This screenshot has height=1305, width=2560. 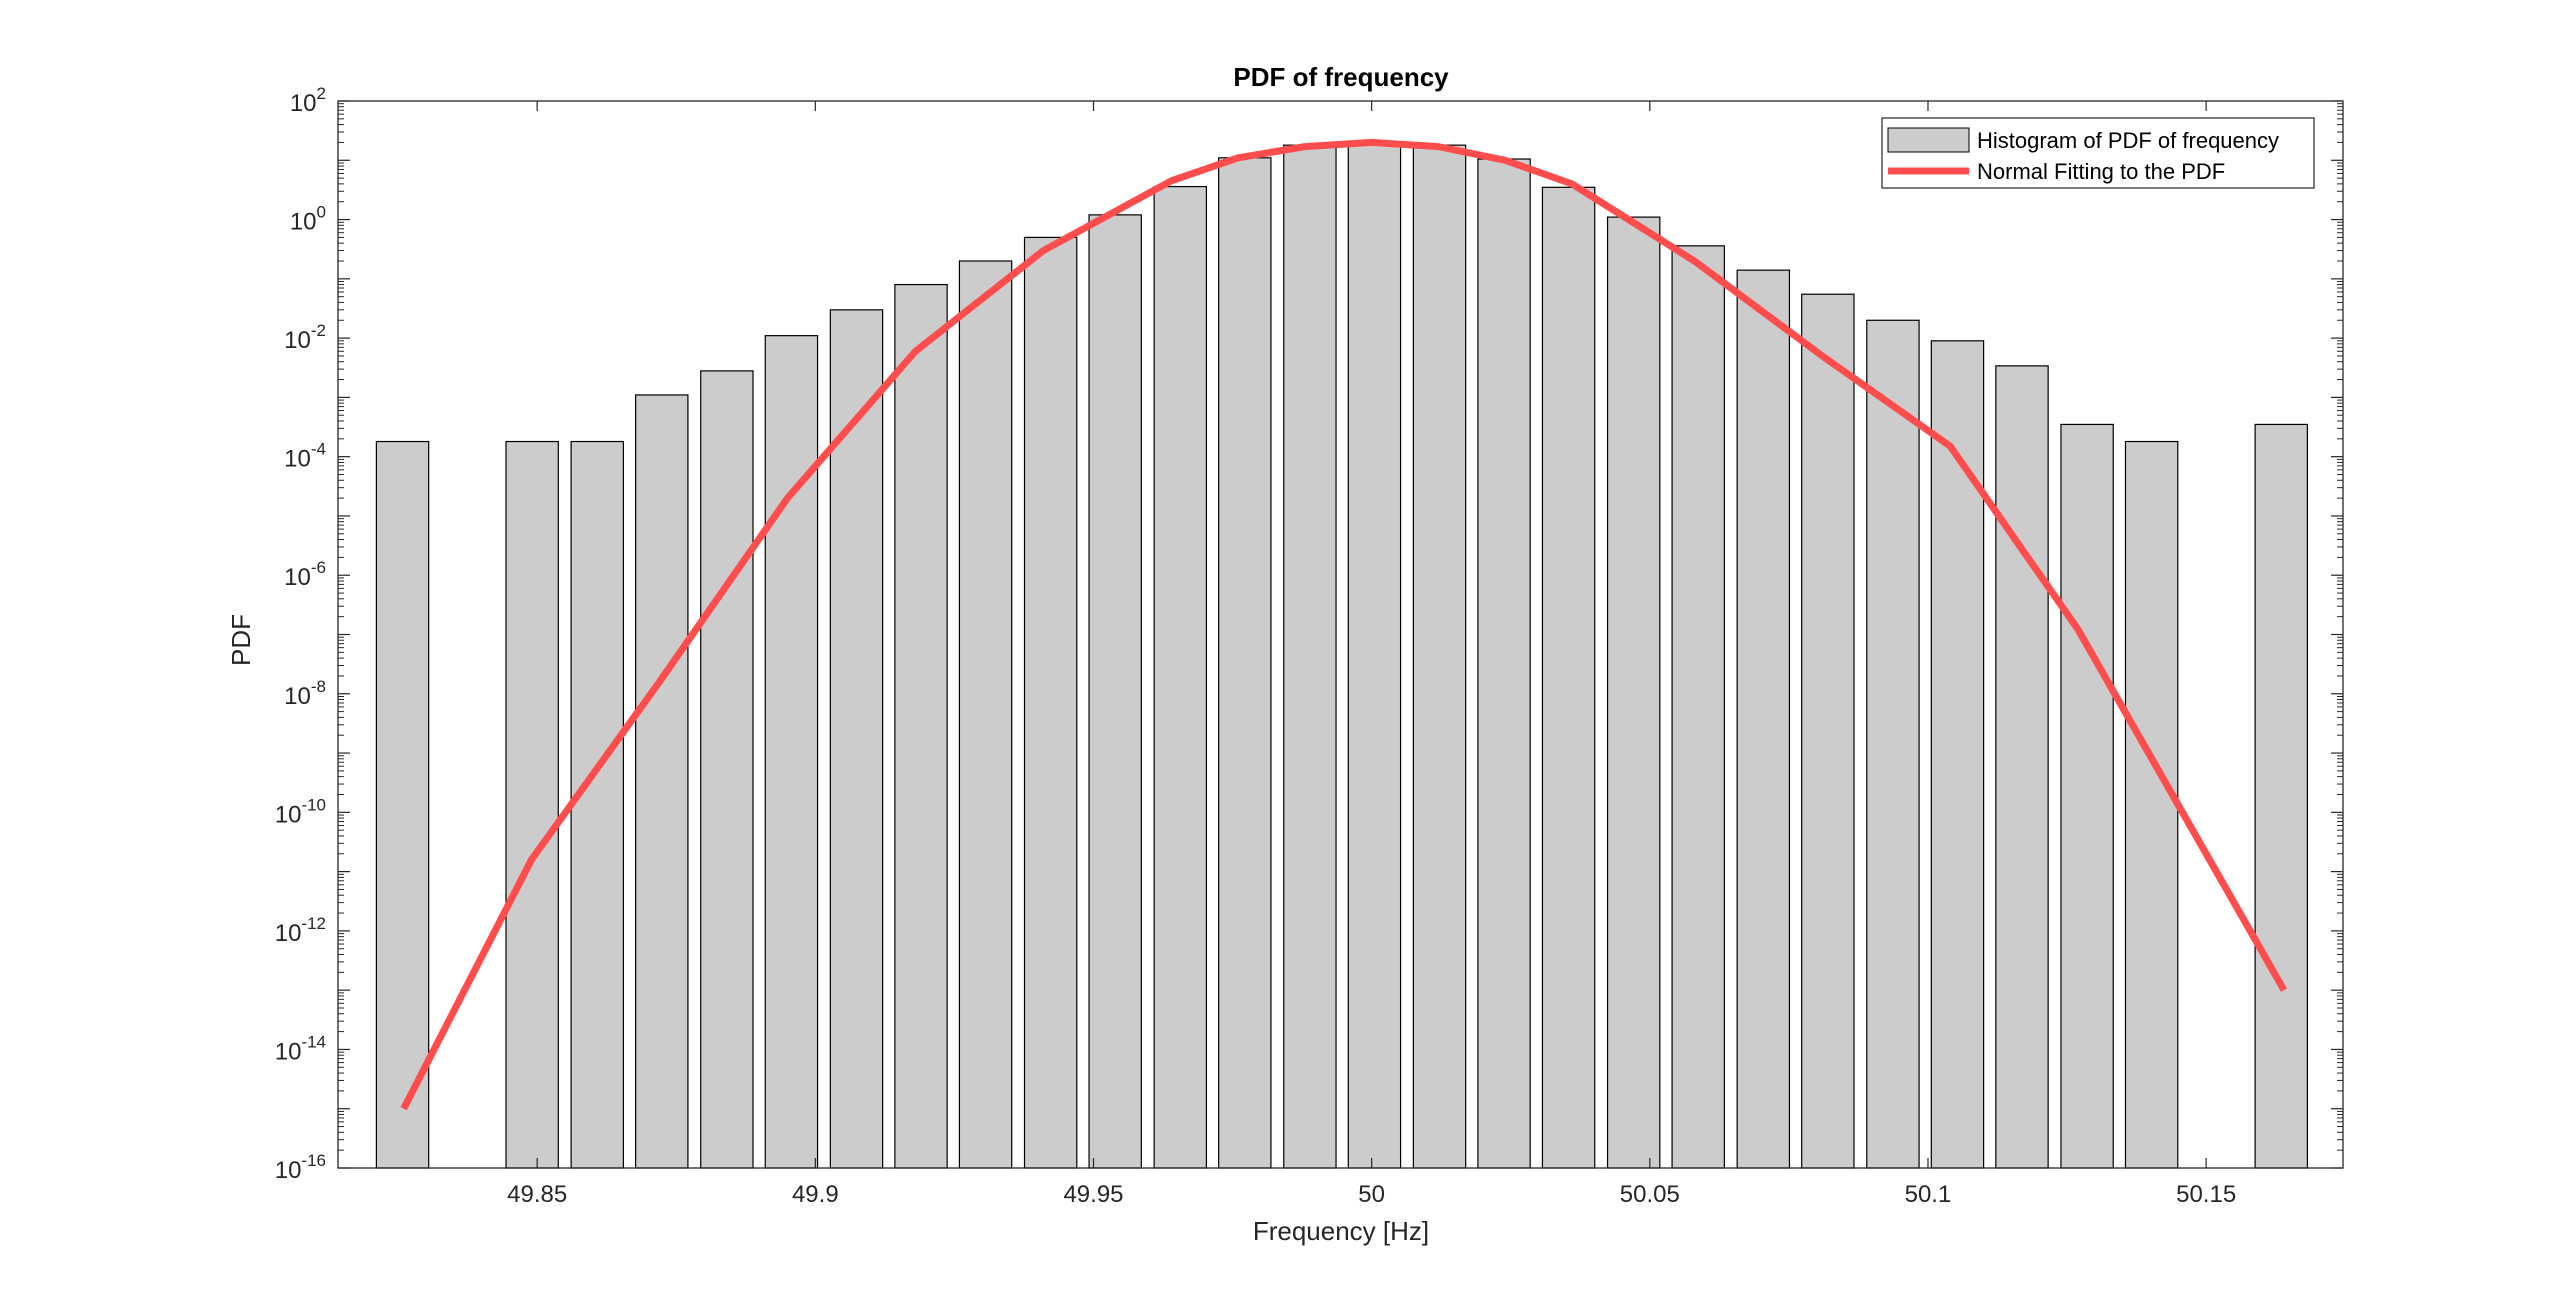 I want to click on x-tick-label: 49.95, so click(x=1093, y=1194).